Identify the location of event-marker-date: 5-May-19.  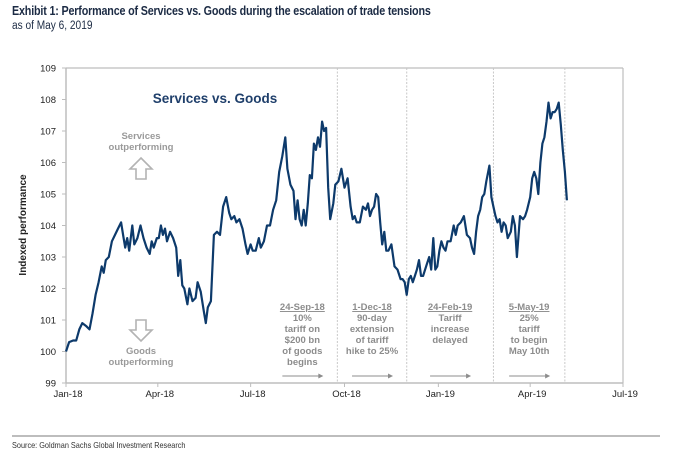
(529, 307).